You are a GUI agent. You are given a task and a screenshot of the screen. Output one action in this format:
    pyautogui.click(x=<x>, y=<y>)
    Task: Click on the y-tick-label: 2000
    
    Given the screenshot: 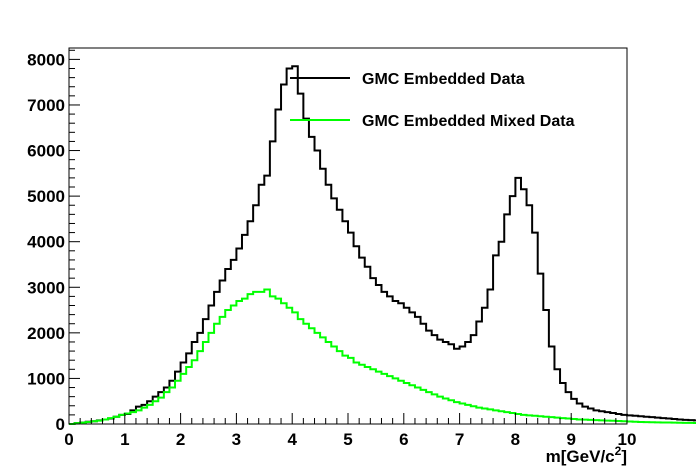 What is the action you would take?
    pyautogui.click(x=46, y=333)
    